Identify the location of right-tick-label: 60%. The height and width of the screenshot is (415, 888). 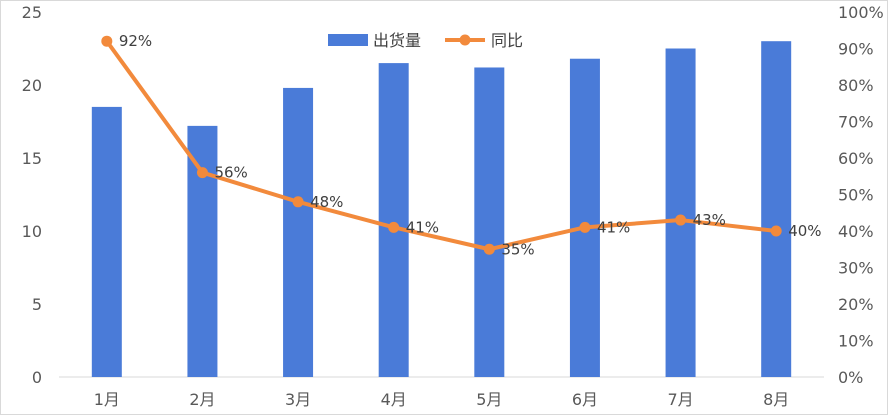
(856, 158).